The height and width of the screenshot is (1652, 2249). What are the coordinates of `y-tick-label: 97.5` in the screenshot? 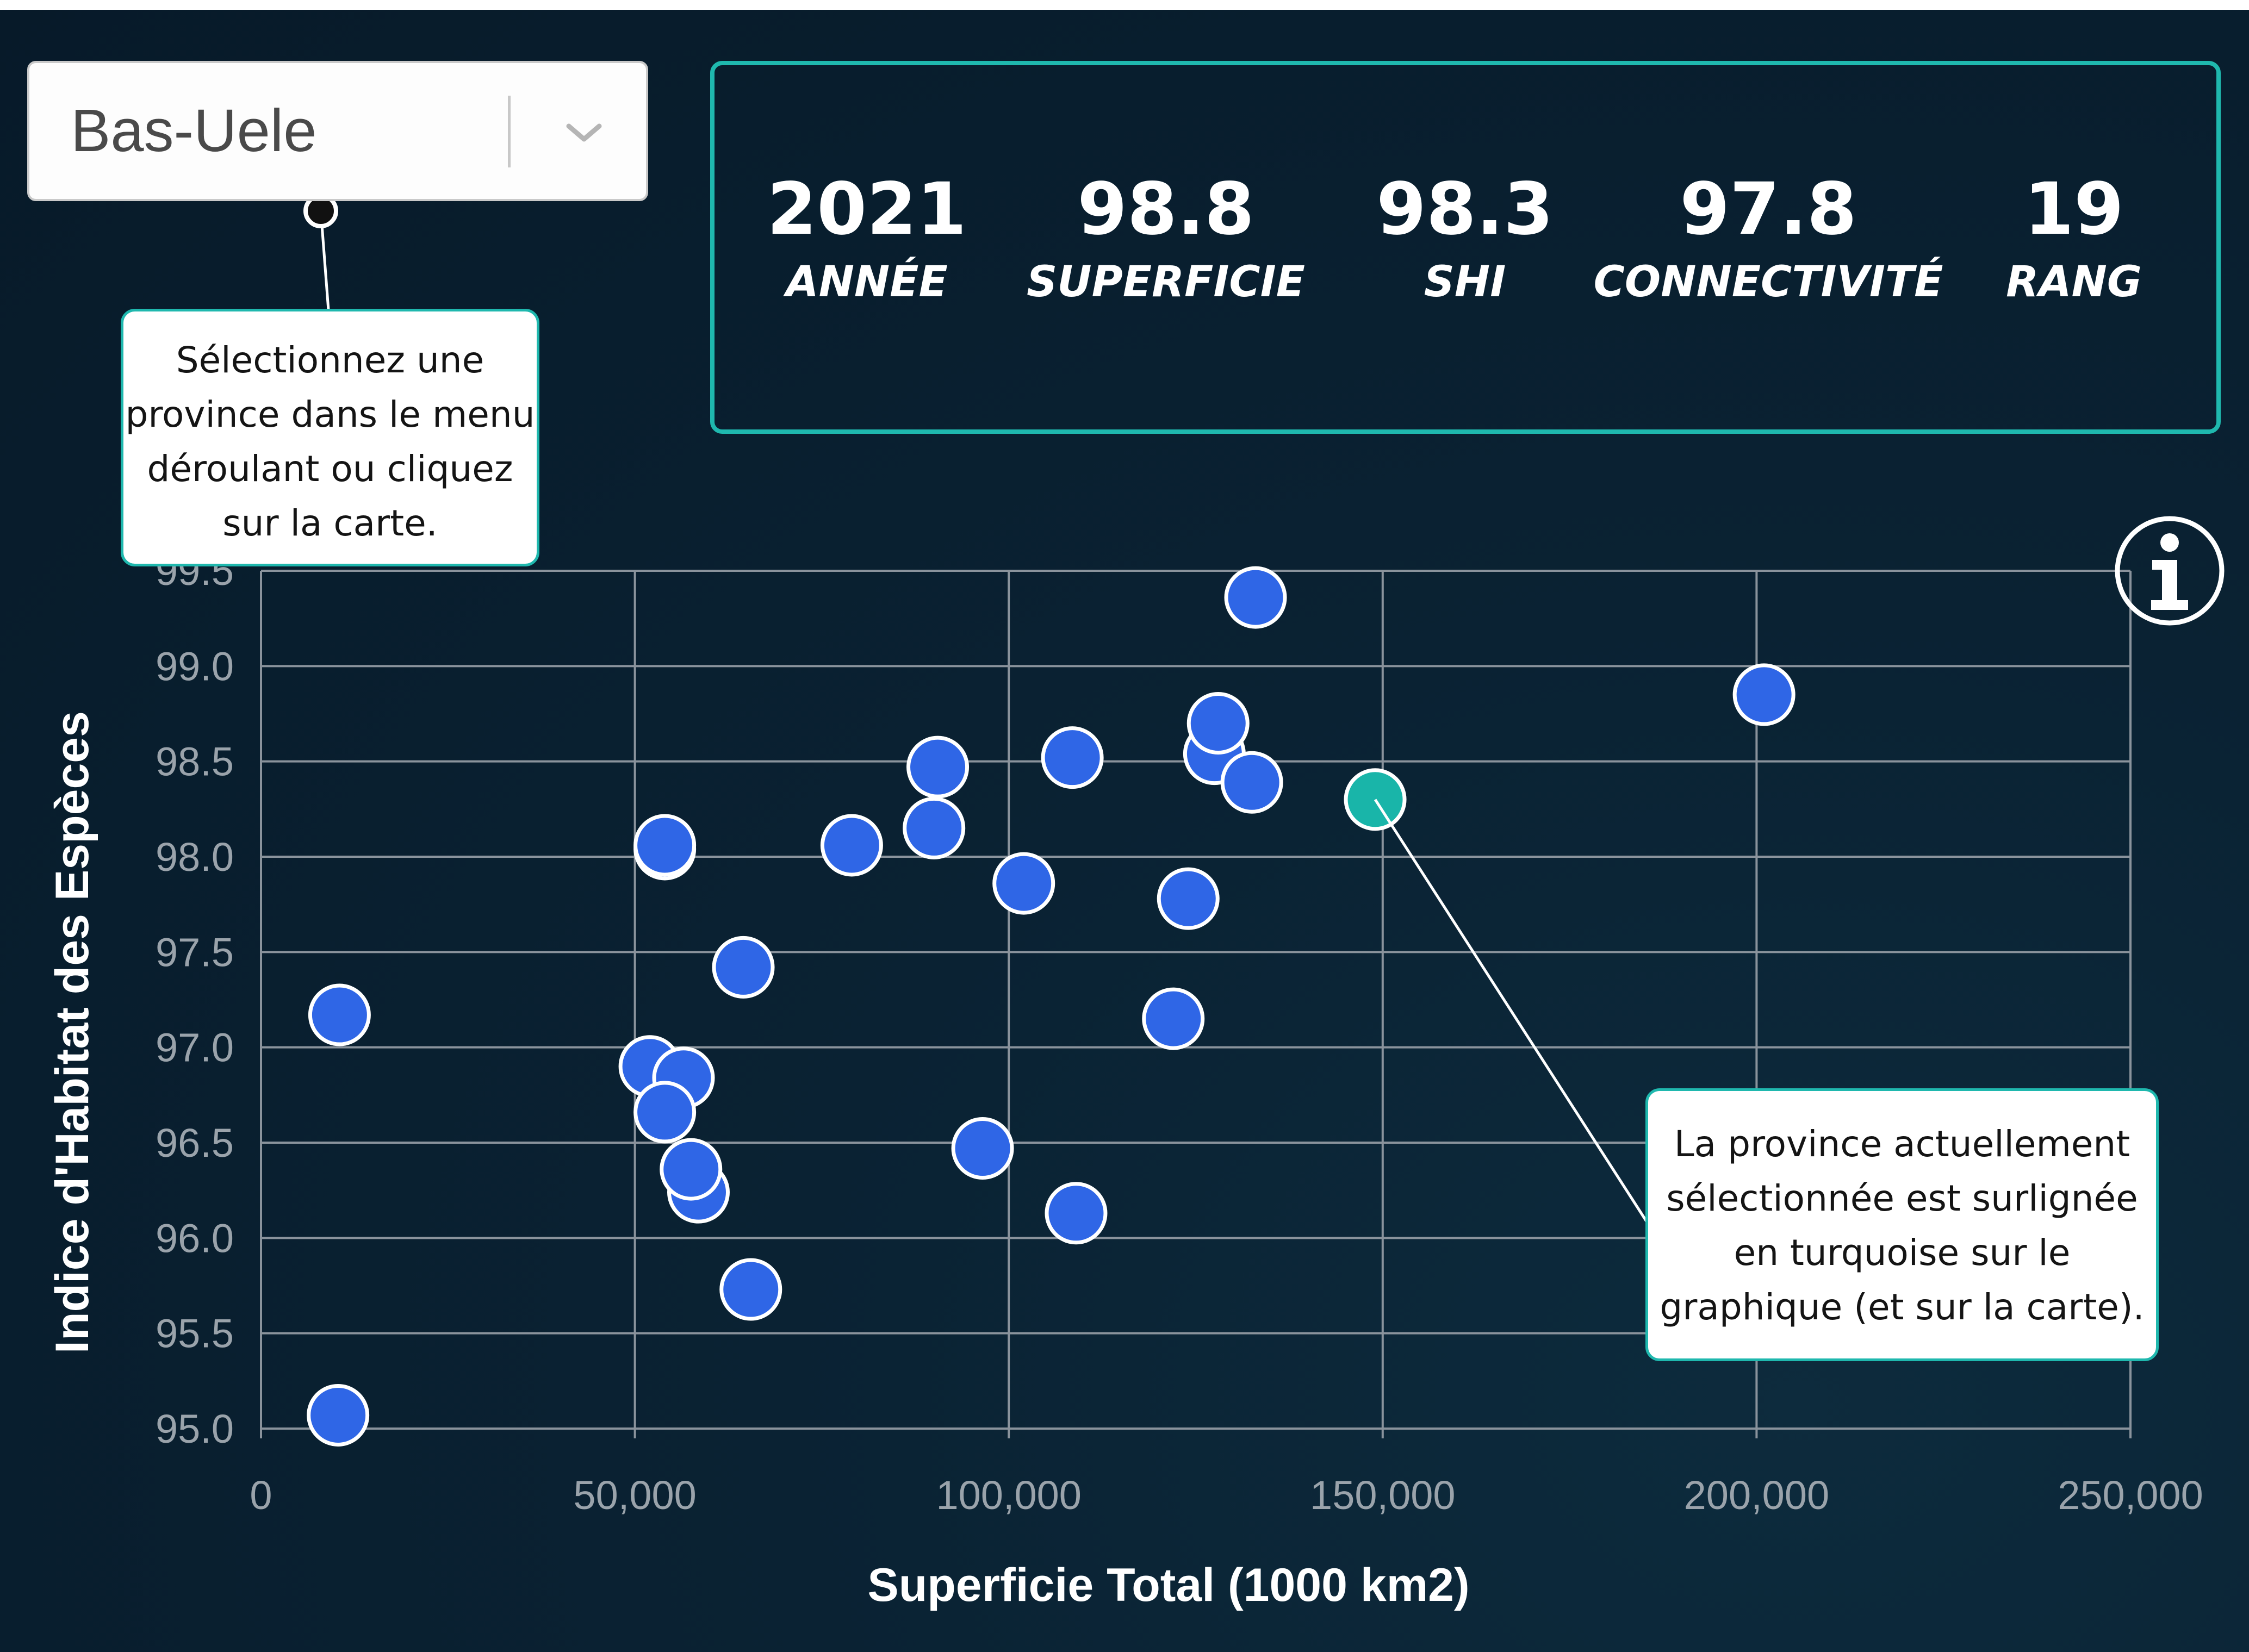 It's located at (195, 953).